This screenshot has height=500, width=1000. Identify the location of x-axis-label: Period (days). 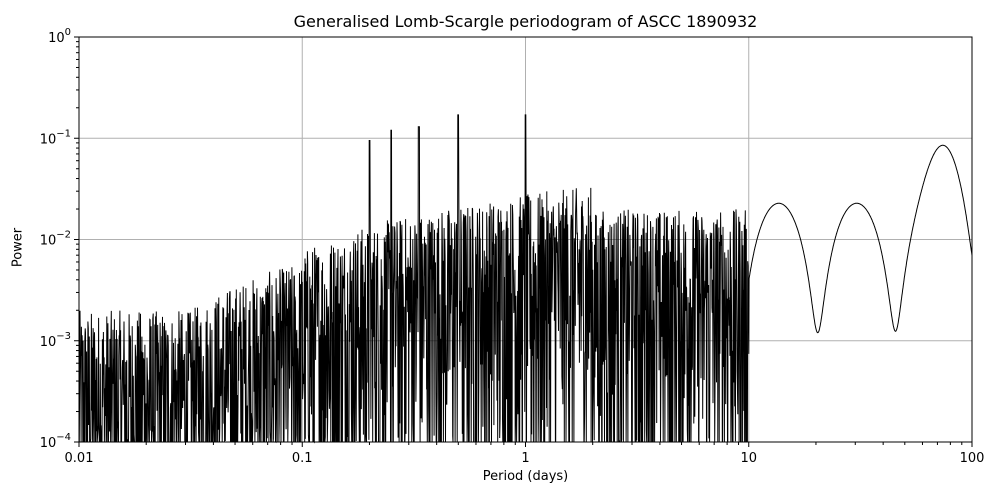
(525, 476).